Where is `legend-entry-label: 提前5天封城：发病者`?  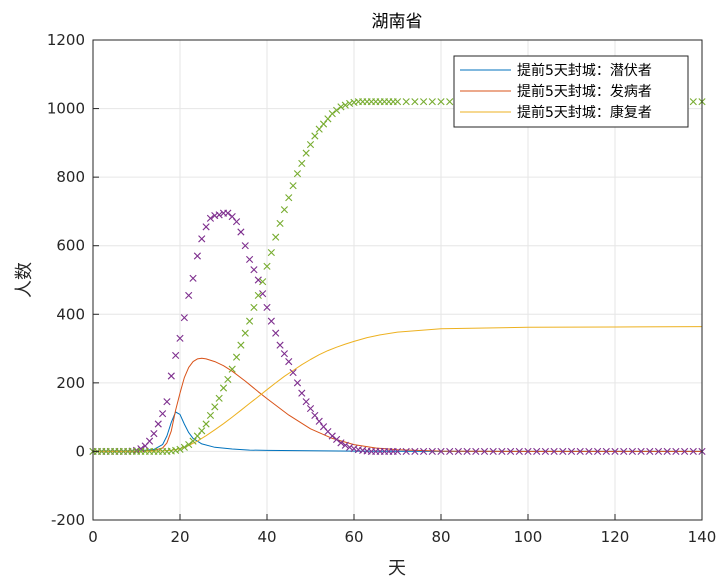 legend-entry-label: 提前5天封城：发病者 is located at coordinates (584, 91).